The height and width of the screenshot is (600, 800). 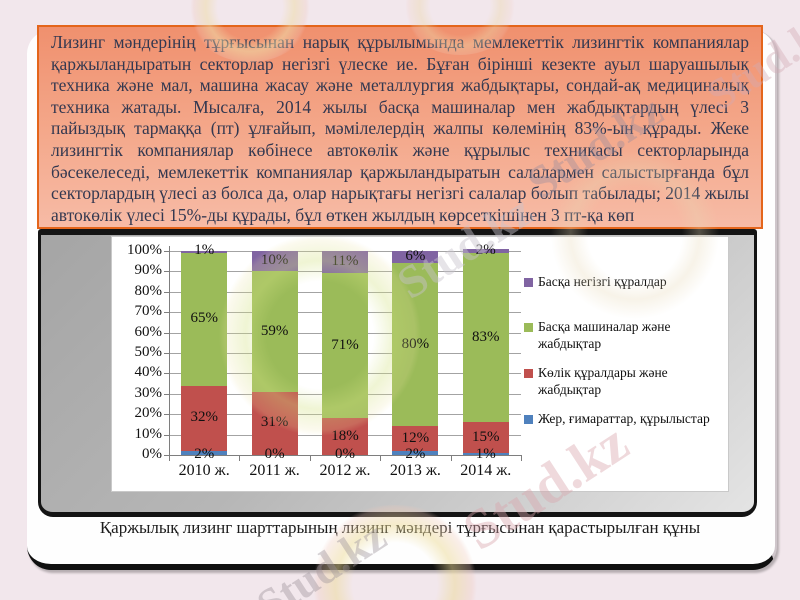 I want to click on bar-label: 31%, so click(x=274, y=422).